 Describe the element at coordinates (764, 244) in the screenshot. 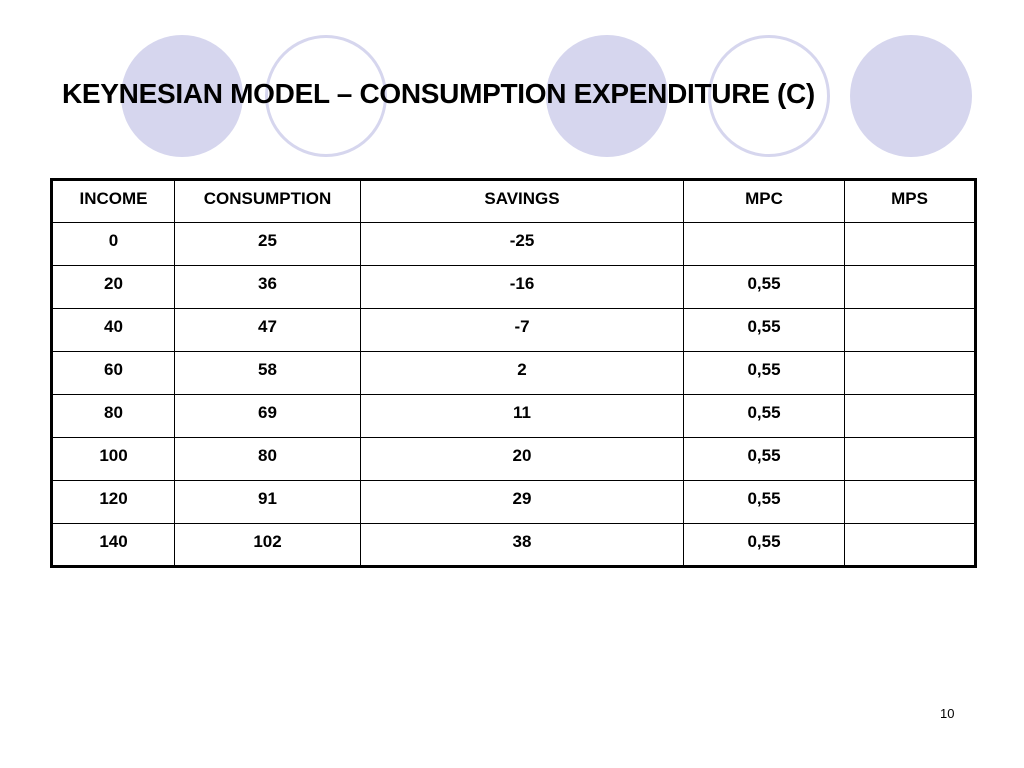

I see `cell-mpc` at that location.